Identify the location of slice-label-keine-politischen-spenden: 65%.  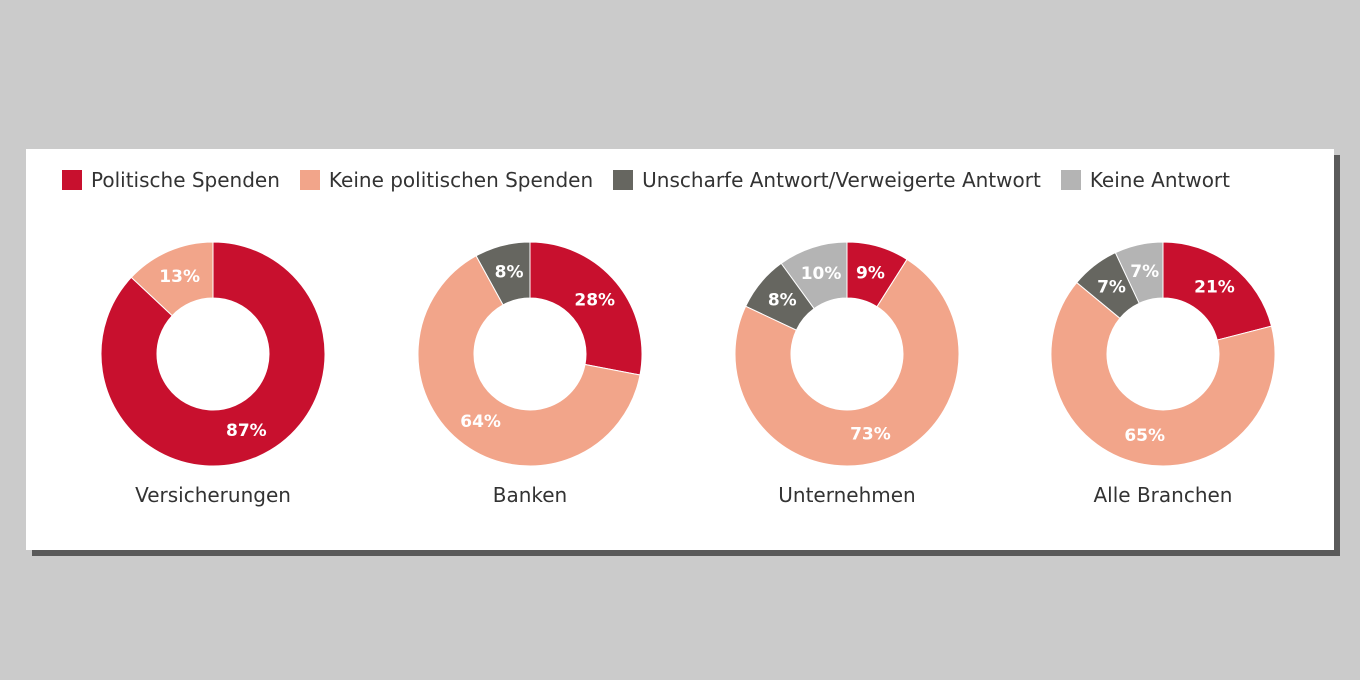
(1144, 436).